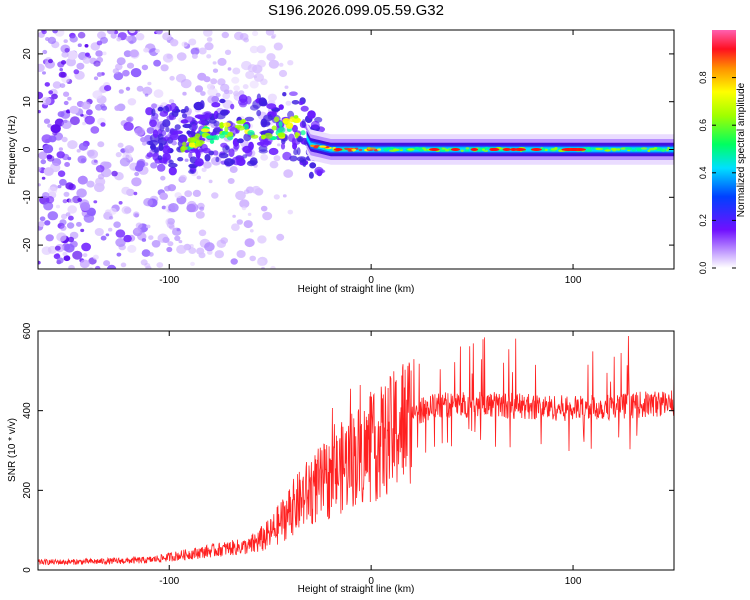  What do you see at coordinates (371, 581) in the screenshot?
I see `snr-xtick-label: 0` at bounding box center [371, 581].